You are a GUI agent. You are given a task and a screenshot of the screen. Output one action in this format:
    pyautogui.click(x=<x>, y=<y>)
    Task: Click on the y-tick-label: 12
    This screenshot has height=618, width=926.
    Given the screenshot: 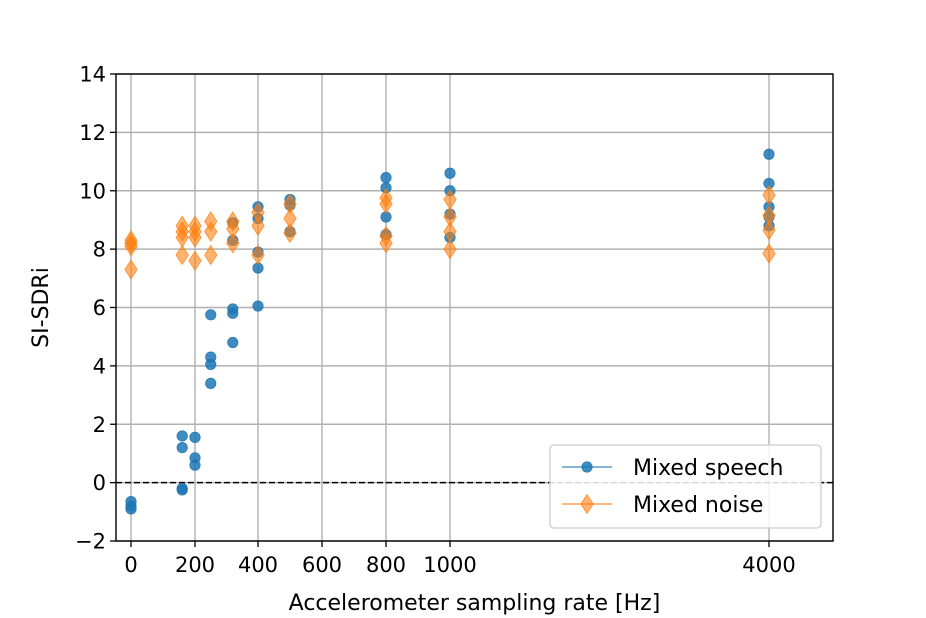 What is the action you would take?
    pyautogui.click(x=92, y=133)
    